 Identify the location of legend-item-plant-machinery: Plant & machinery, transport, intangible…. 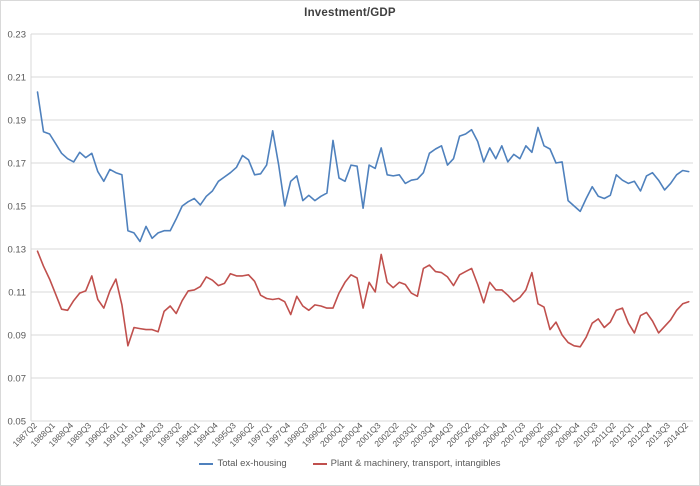
(406, 463).